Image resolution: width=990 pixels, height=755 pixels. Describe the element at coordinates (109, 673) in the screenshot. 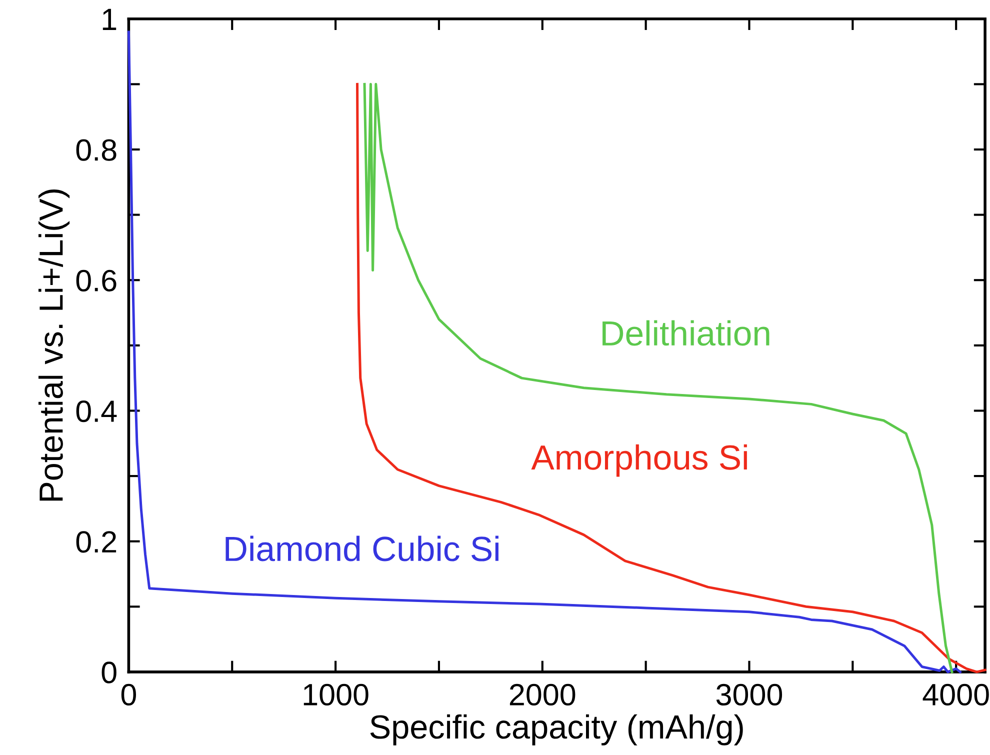

I see `y-tick-label: 0` at that location.